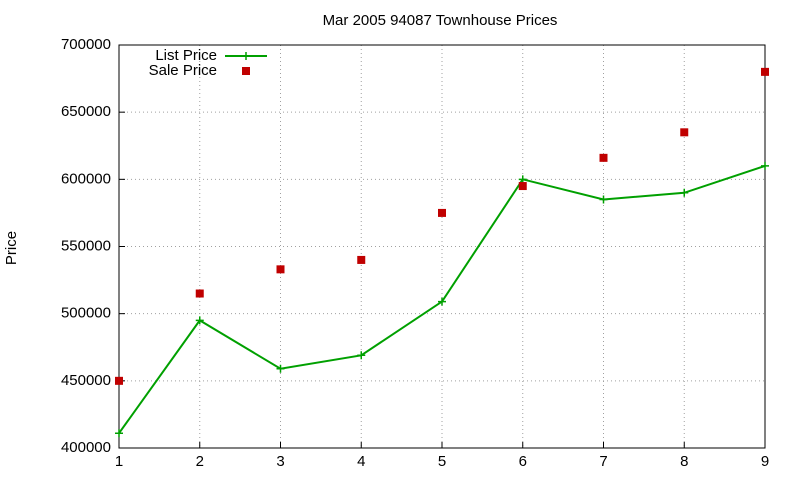 The image size is (800, 480). Describe the element at coordinates (119, 461) in the screenshot. I see `x-tick-label: 1` at that location.